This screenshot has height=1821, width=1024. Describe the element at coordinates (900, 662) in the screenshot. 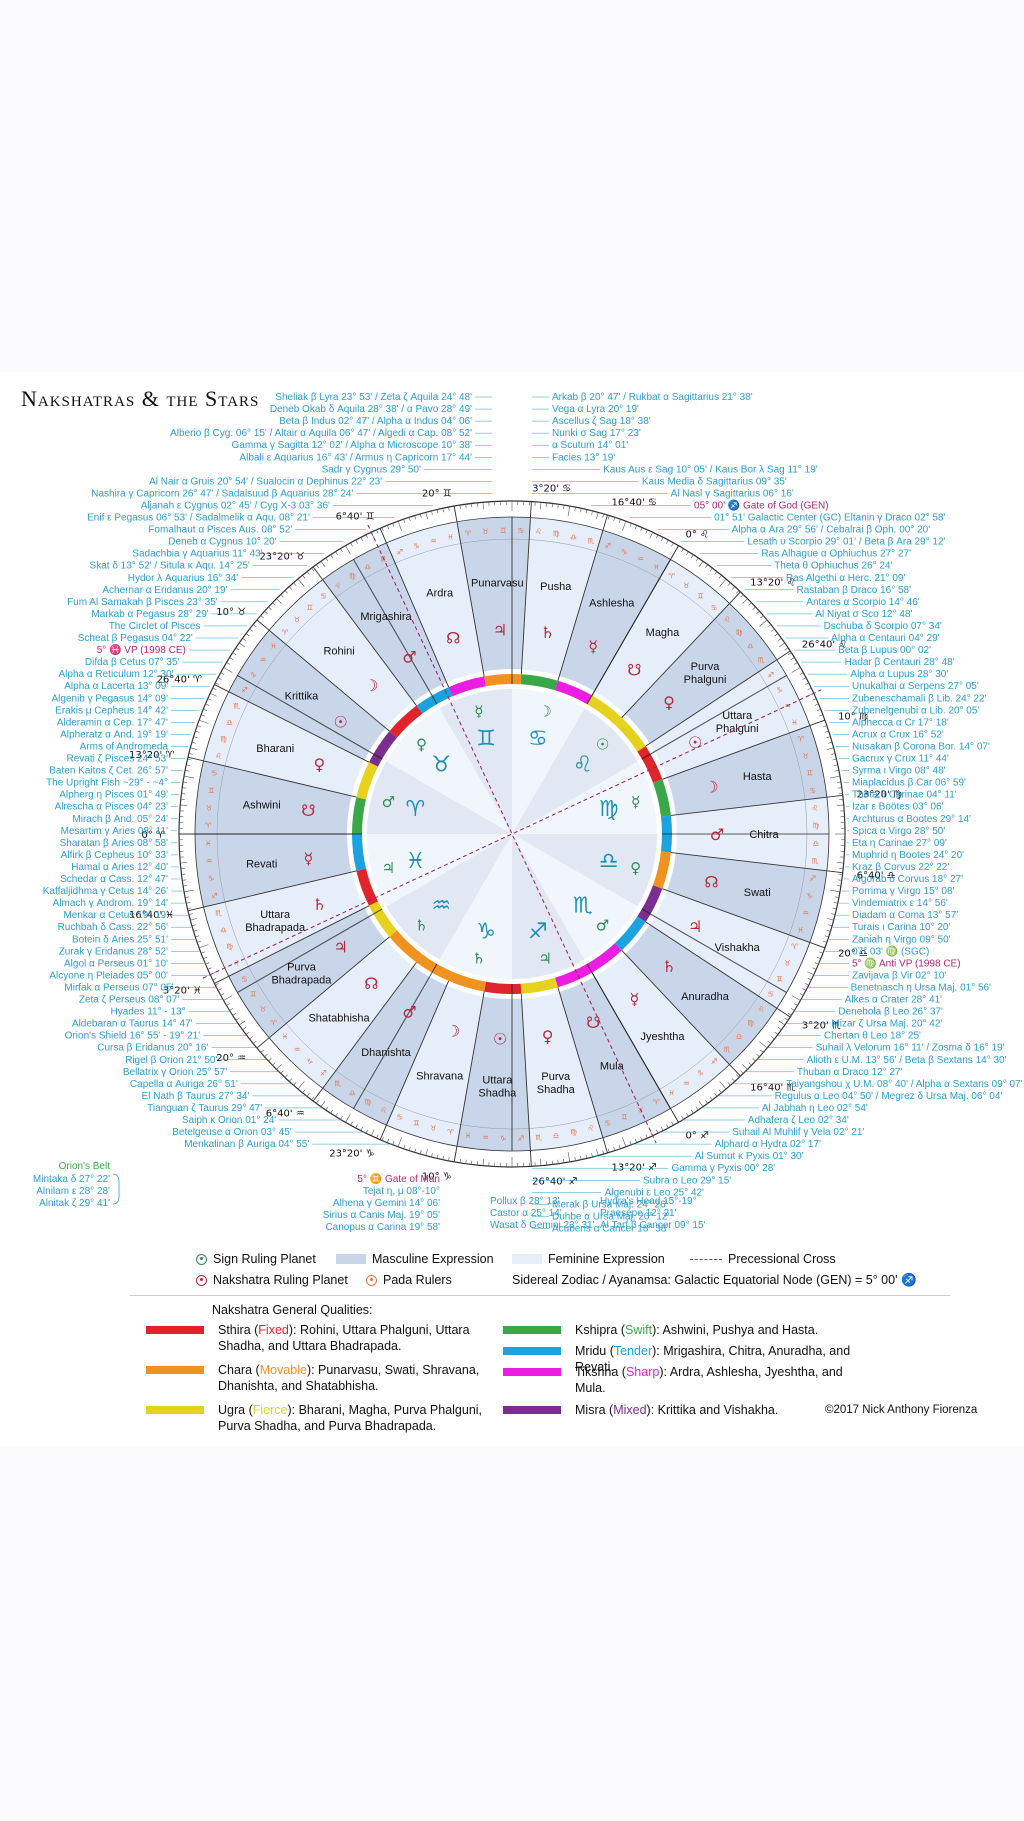

I see `star-label: Hadar β Centauri 28° 48'` at that location.